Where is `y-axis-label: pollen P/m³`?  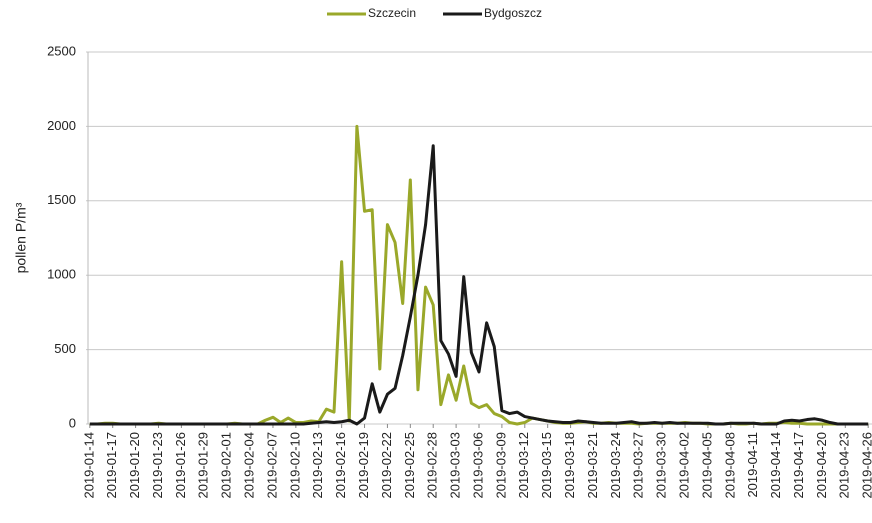 y-axis-label: pollen P/m³ is located at coordinates (21, 237).